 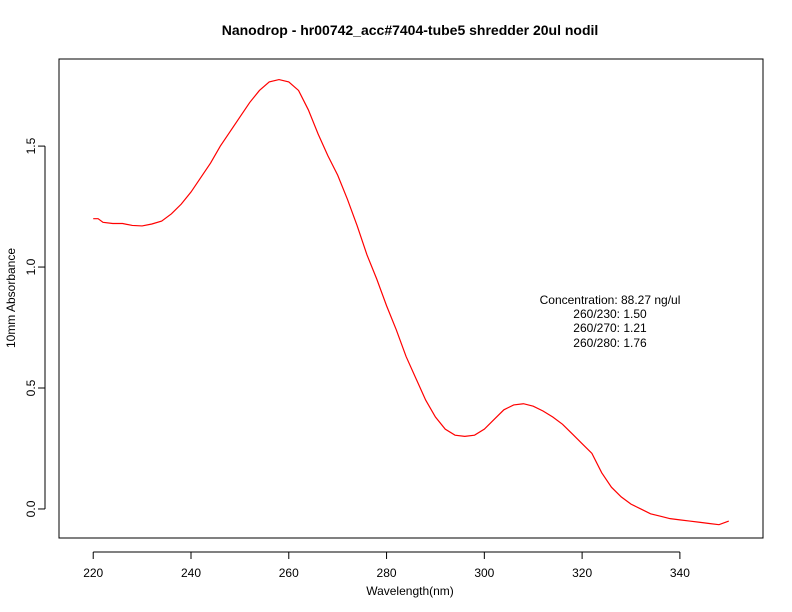 I want to click on ratio-260-280-text: 260/280: 1.76, so click(x=610, y=343).